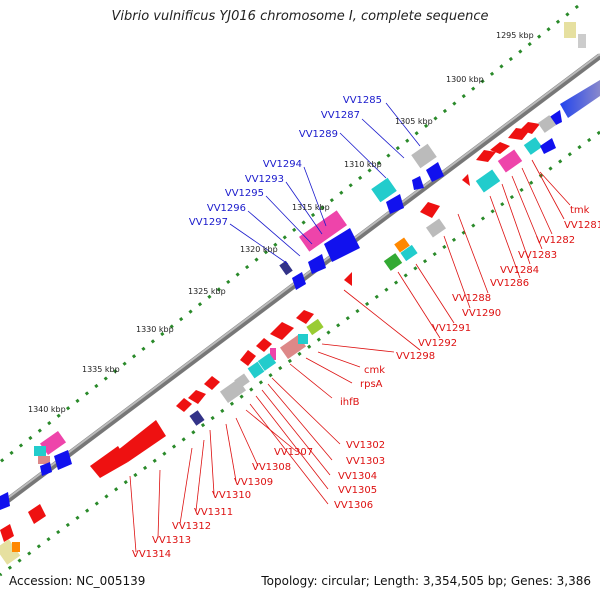 The width and height of the screenshot is (600, 600). I want to click on gene-label: VV1306, so click(353, 505).